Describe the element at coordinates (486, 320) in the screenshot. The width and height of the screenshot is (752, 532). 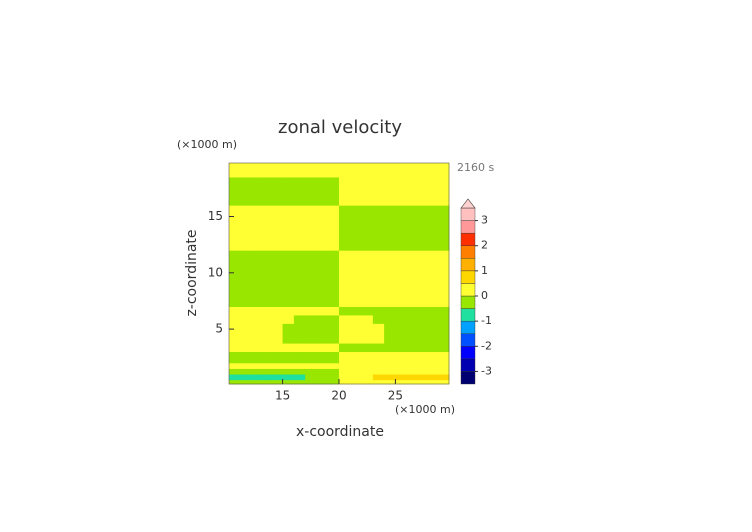
I see `colorbar-tick-label: -1` at that location.